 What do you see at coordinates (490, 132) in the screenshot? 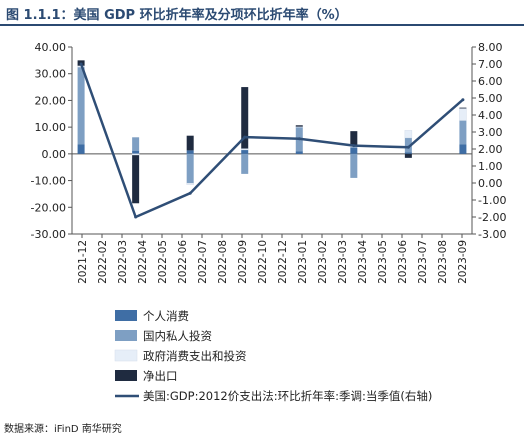
I see `y-right-tick-label: 3.00` at bounding box center [490, 132].